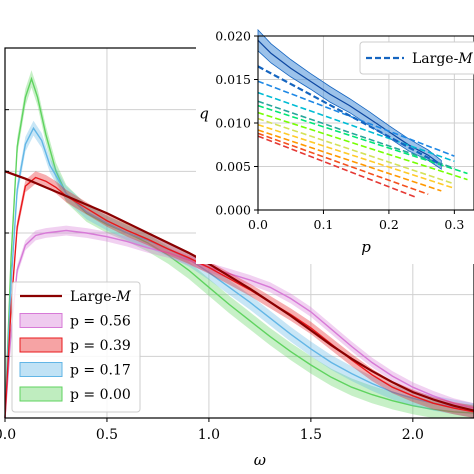  I want to click on main-x-tick-label: 0.5, so click(107, 435).